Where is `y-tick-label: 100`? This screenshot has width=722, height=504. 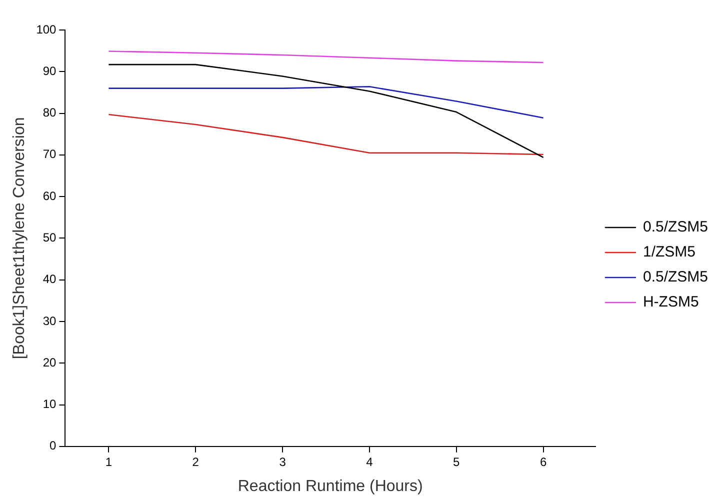
y-tick-label: 100 is located at coordinates (46, 29).